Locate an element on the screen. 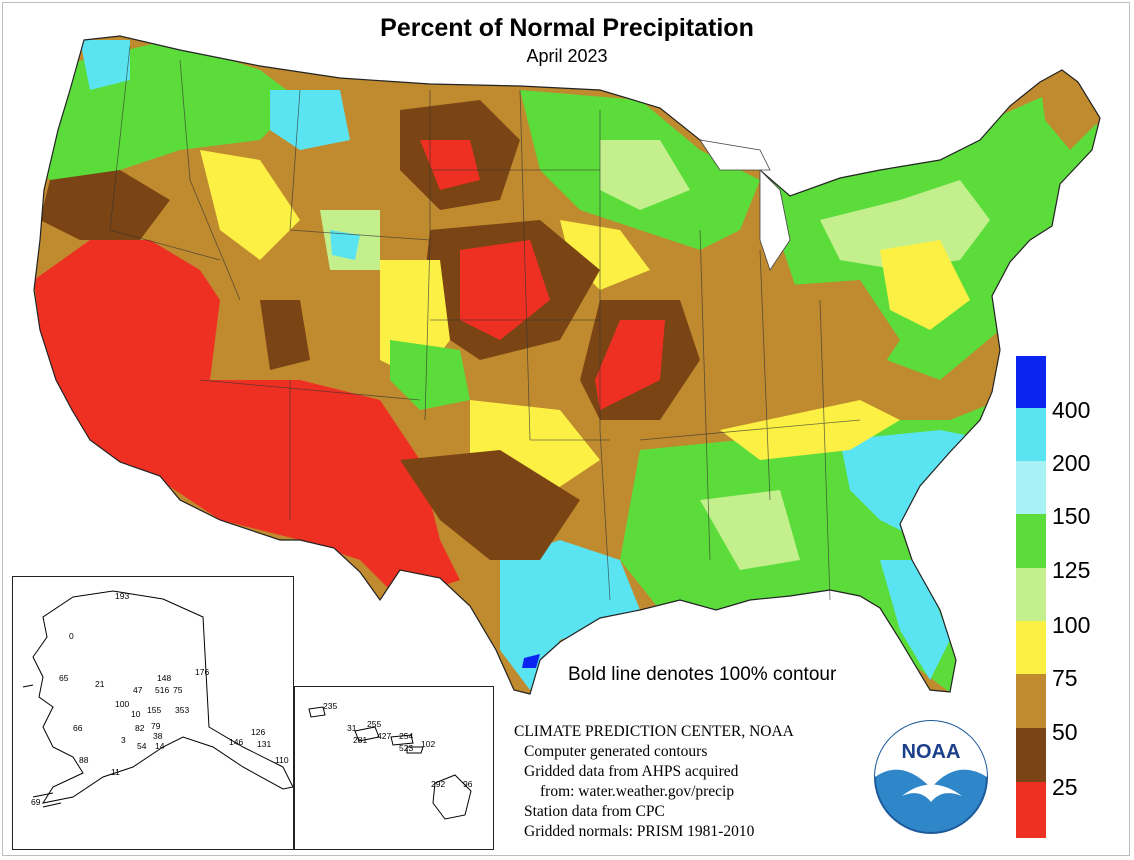  noaa-logo-text: NOAA is located at coordinates (931, 752).